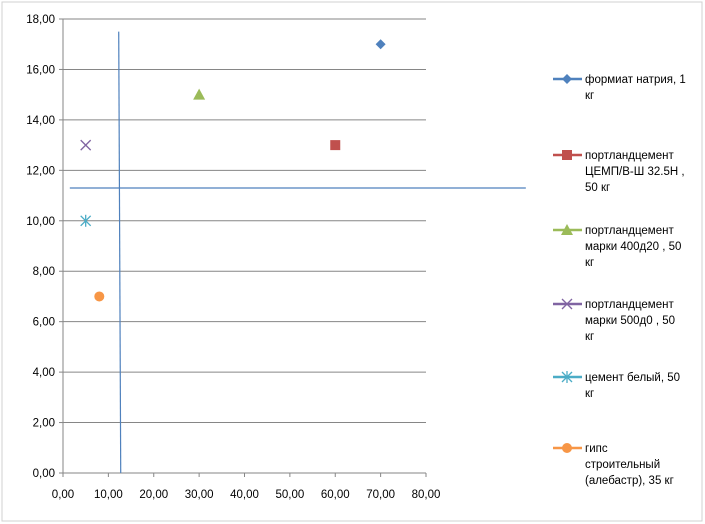 This screenshot has height=524, width=705. I want to click on y-tick-label: 0,00, so click(44, 474).